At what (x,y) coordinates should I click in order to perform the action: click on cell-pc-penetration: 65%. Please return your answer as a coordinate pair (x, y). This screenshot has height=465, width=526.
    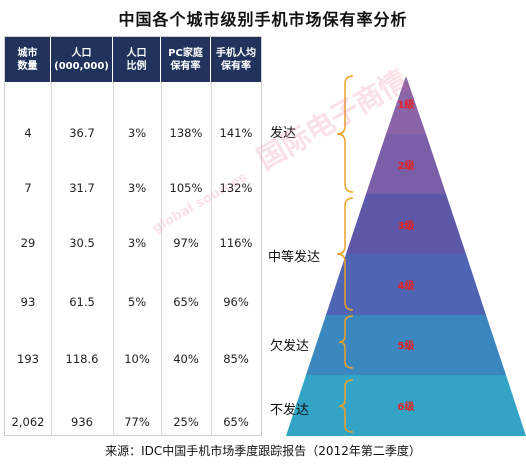
    Looking at the image, I should click on (186, 302).